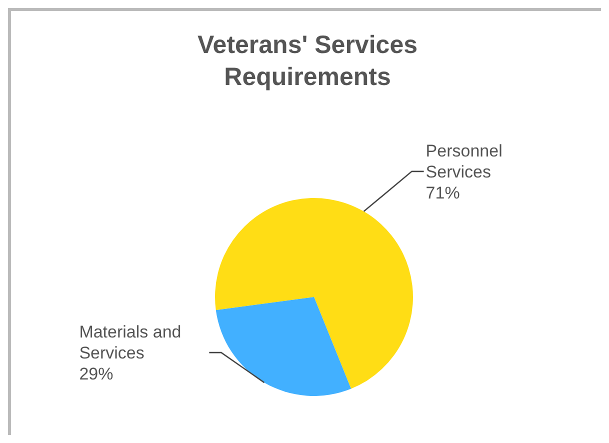  I want to click on data-label: 71%, so click(443, 192).